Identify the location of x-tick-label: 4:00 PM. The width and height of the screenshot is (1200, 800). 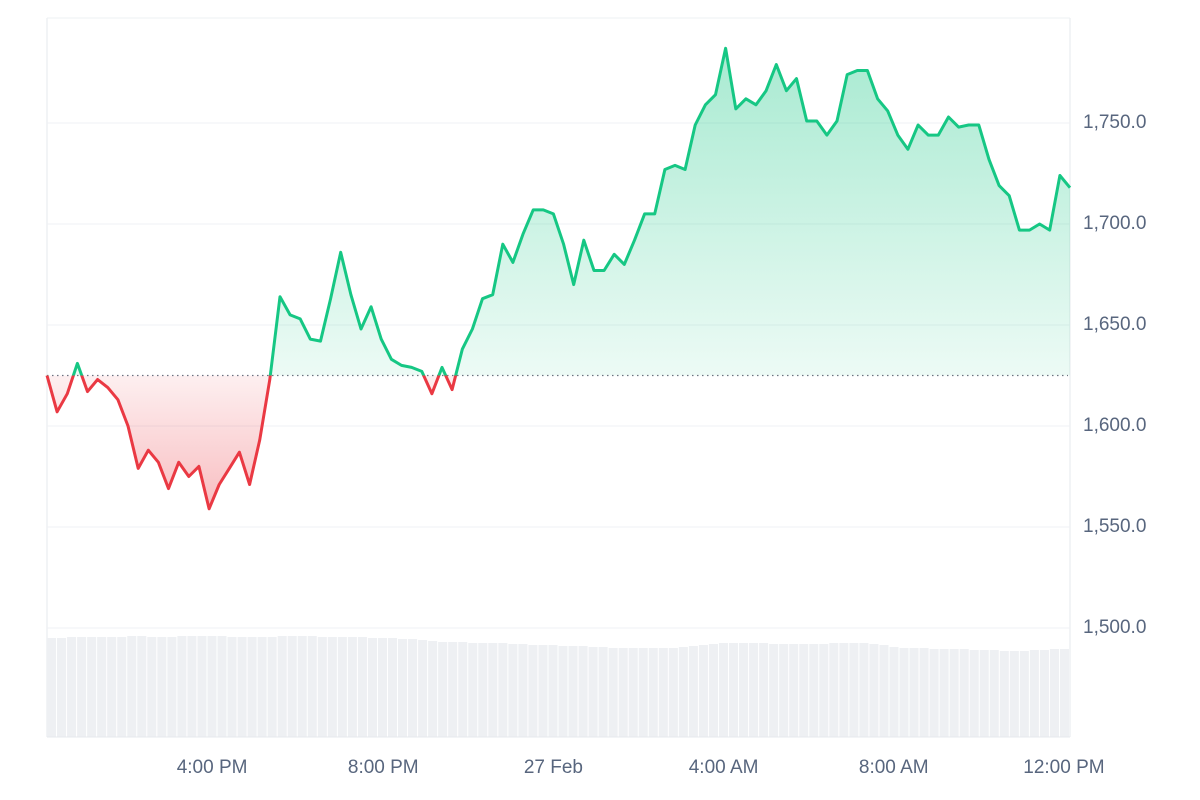
(212, 767).